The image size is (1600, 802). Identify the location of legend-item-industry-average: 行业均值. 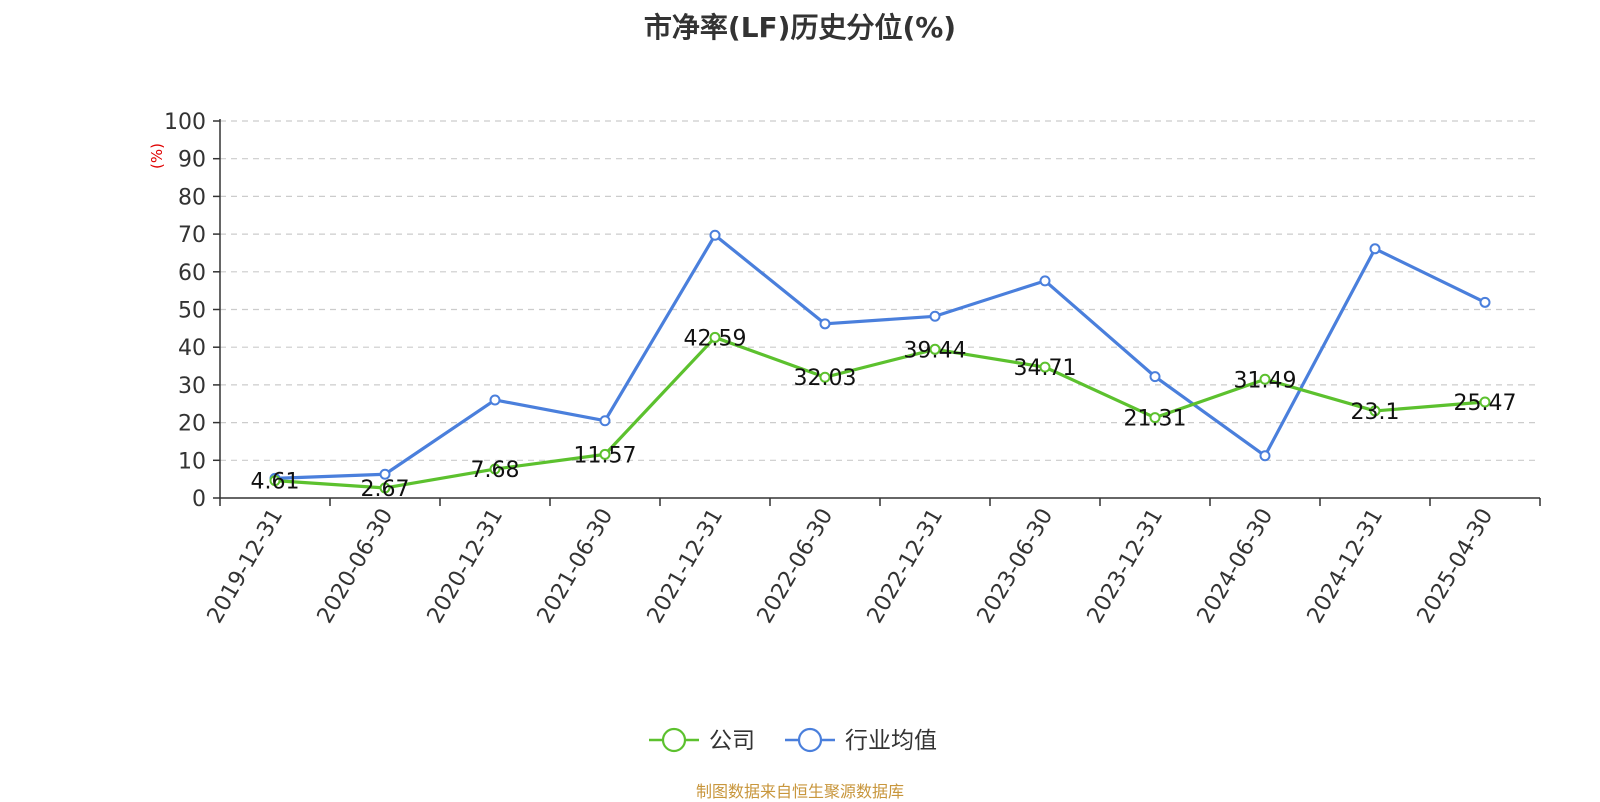
(861, 740).